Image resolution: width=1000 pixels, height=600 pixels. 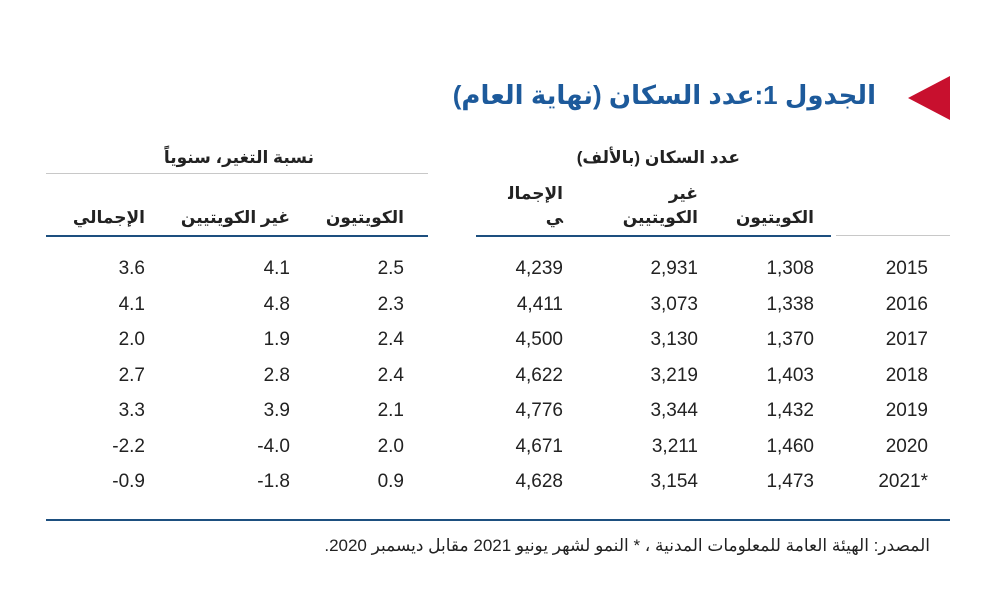 What do you see at coordinates (674, 481) in the screenshot?
I see `population-cell: 3,154` at bounding box center [674, 481].